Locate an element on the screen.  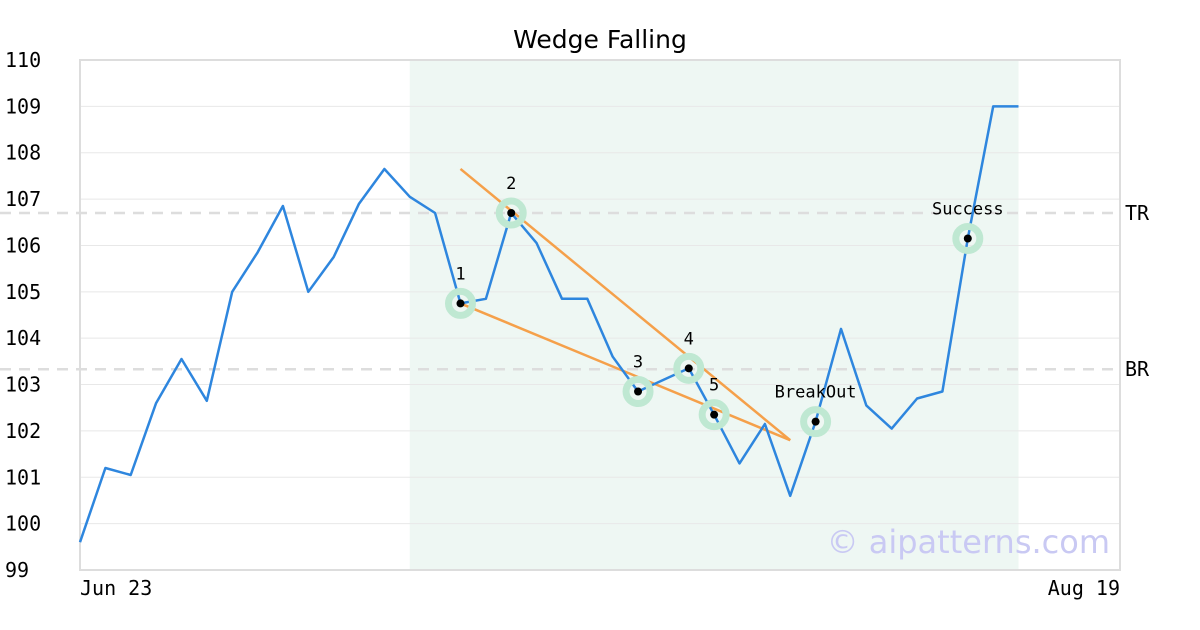
y-tick-label: 105 is located at coordinates (23, 292).